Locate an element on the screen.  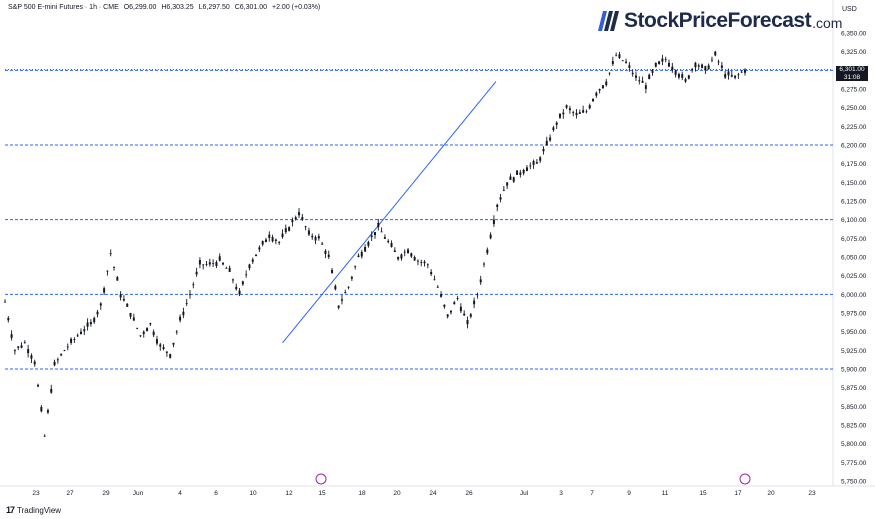
y-tick-label: 5,875.00 is located at coordinates (854, 388).